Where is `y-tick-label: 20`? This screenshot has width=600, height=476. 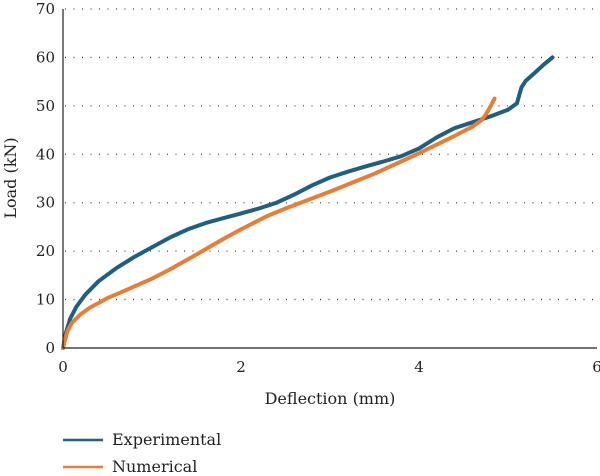
y-tick-label: 20 is located at coordinates (45, 251).